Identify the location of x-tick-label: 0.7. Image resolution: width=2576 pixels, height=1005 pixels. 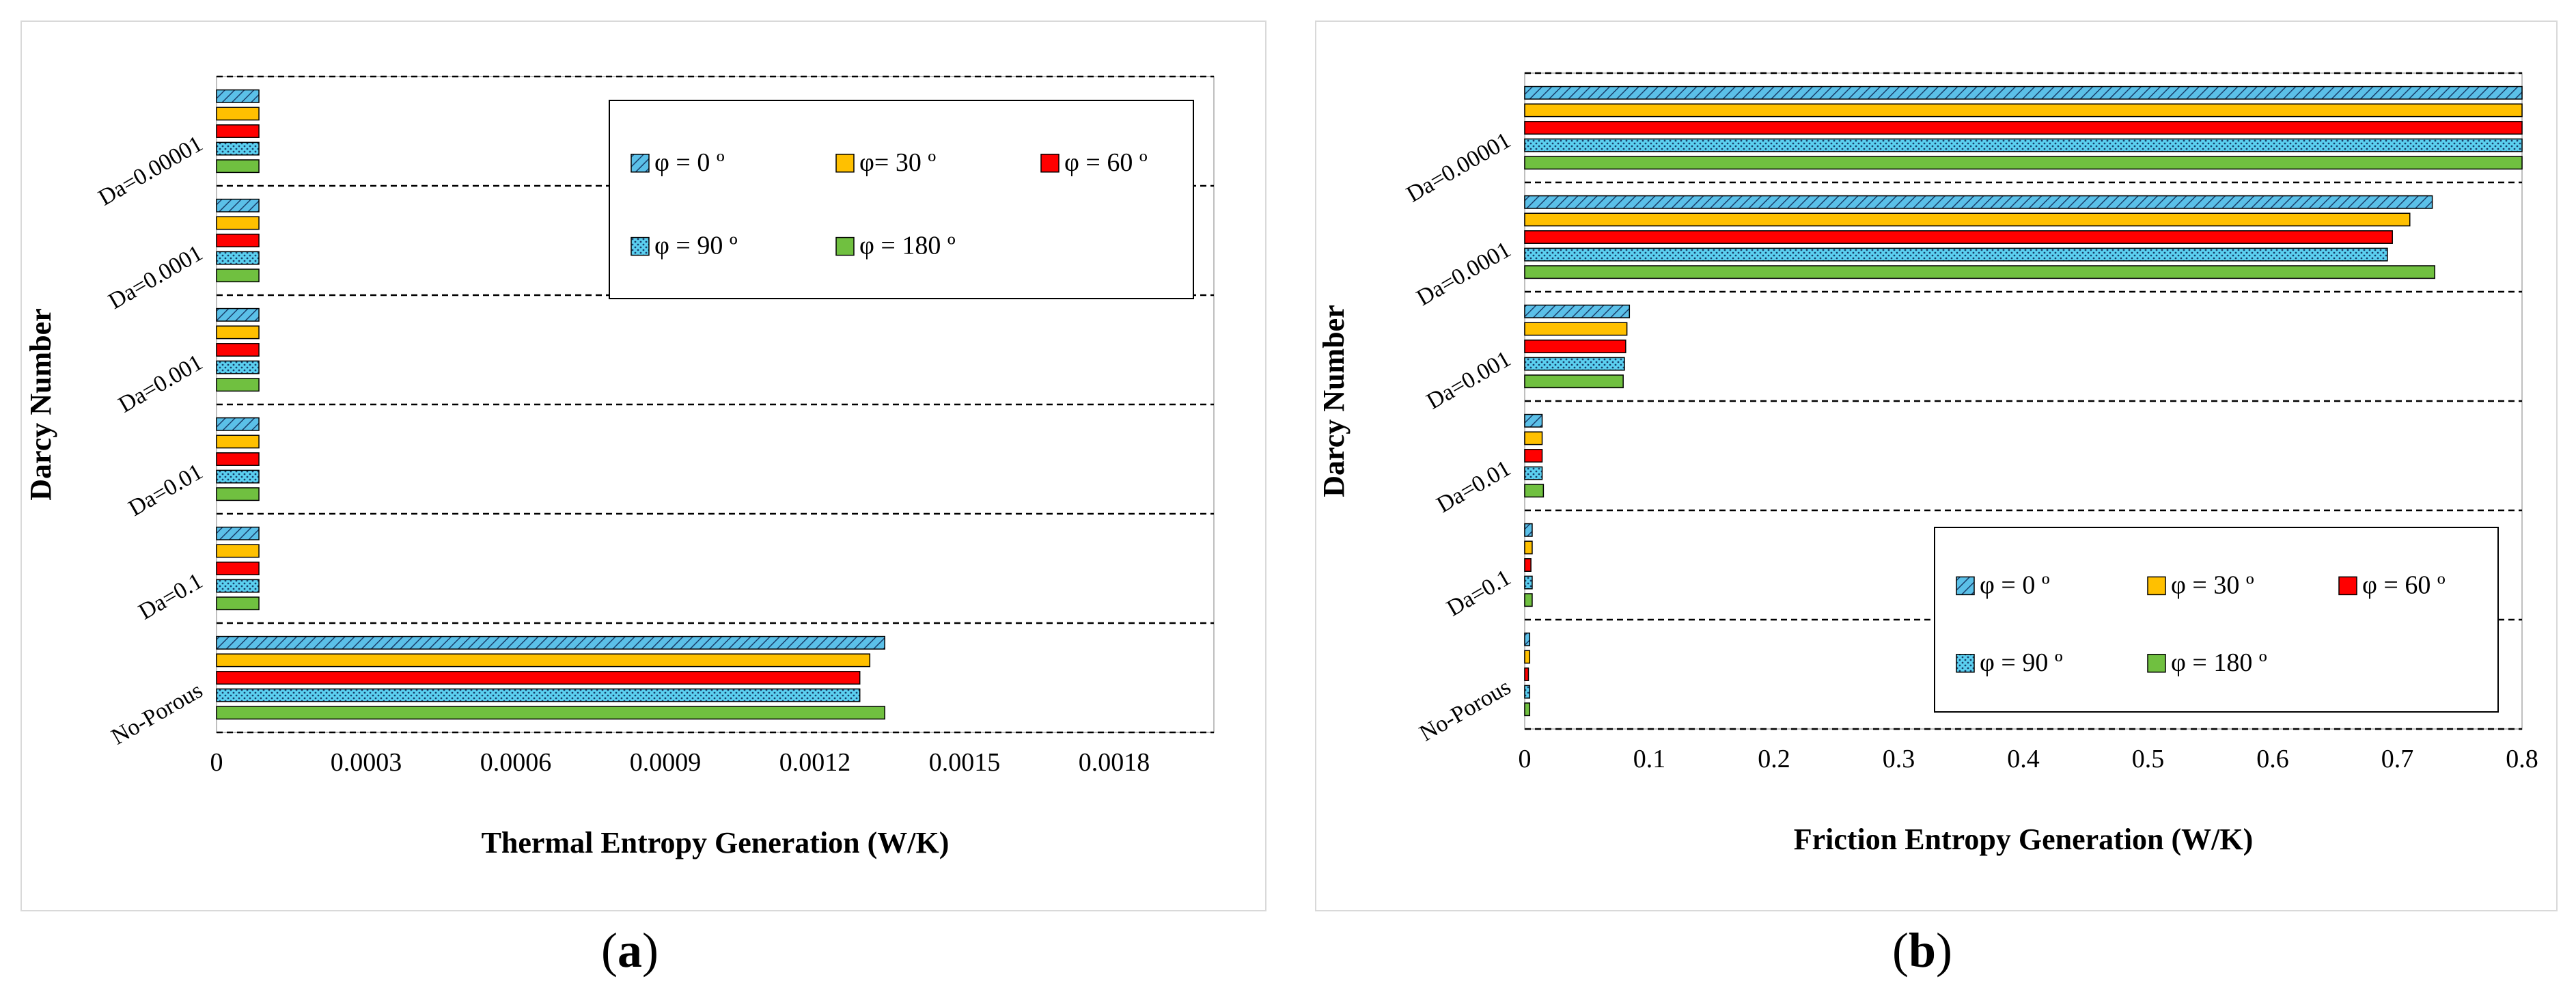
(2398, 759).